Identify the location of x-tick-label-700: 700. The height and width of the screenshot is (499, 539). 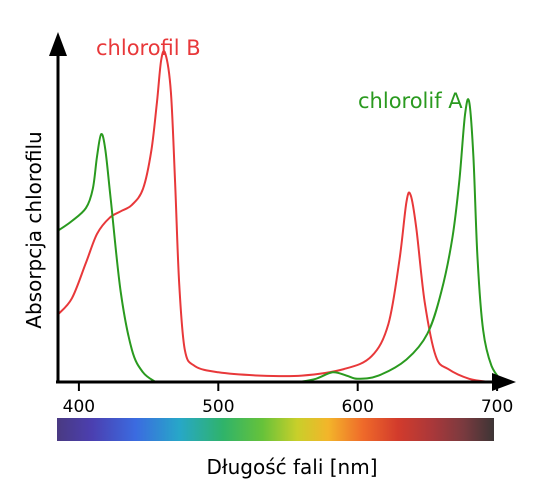
(497, 407).